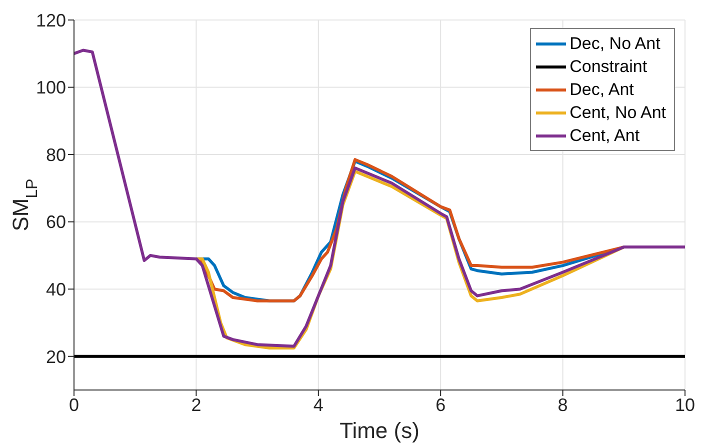  What do you see at coordinates (318, 404) in the screenshot?
I see `x-tick-label: 4` at bounding box center [318, 404].